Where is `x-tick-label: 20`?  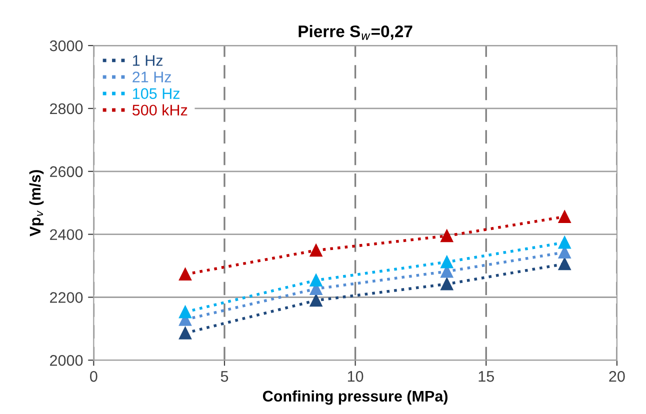 x-tick-label: 20 is located at coordinates (617, 376).